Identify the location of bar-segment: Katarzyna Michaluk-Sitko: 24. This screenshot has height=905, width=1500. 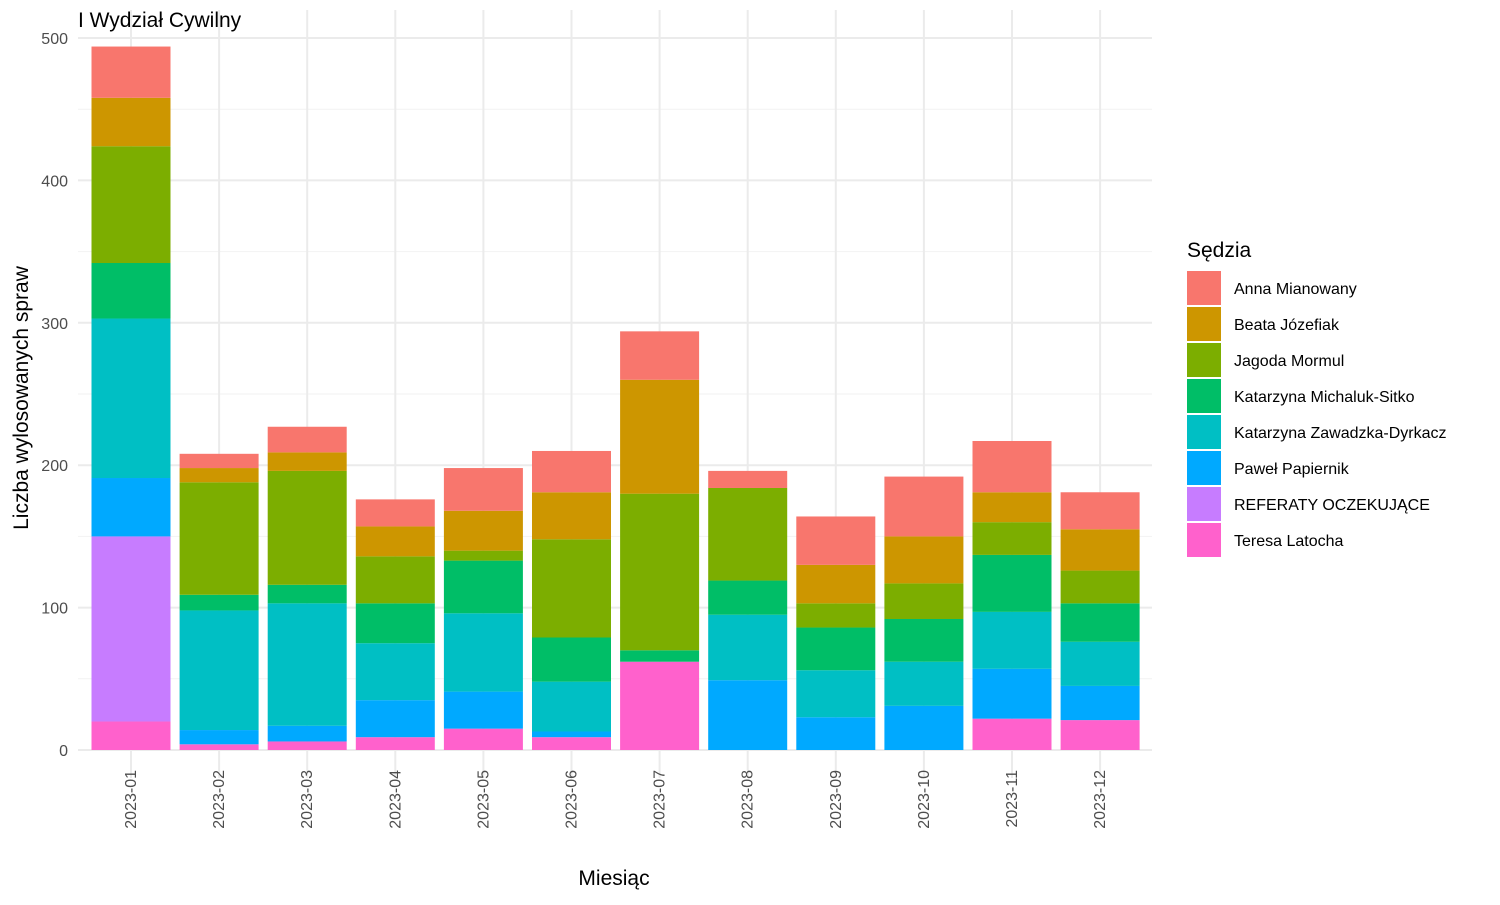
(748, 597).